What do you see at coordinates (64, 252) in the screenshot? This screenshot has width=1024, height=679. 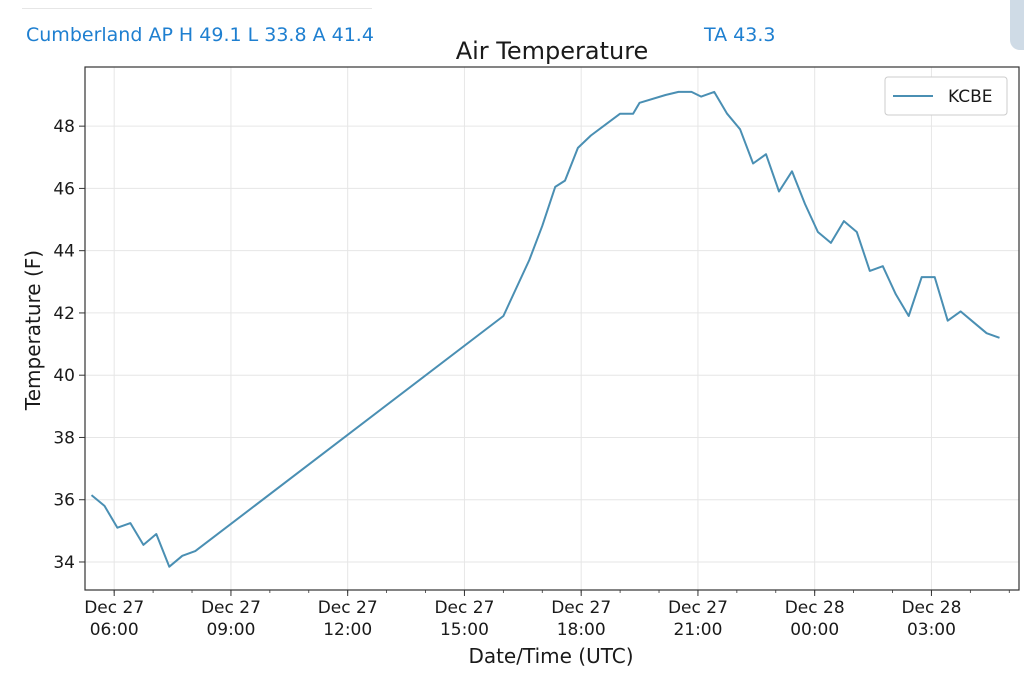 I see `y-tick-label: 44` at bounding box center [64, 252].